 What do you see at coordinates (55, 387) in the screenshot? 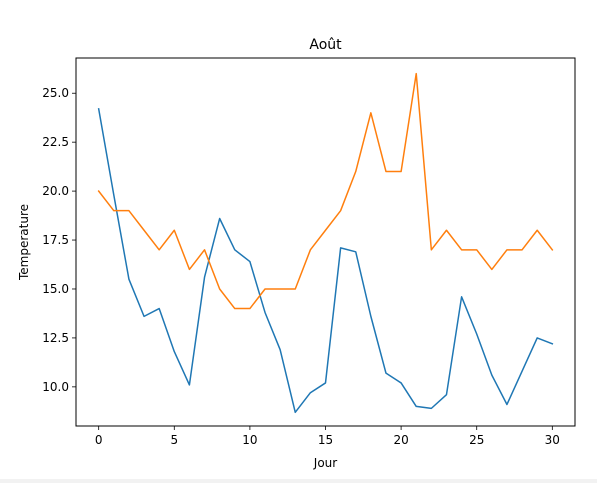
I see `y-tick-label: 10.0` at bounding box center [55, 387].